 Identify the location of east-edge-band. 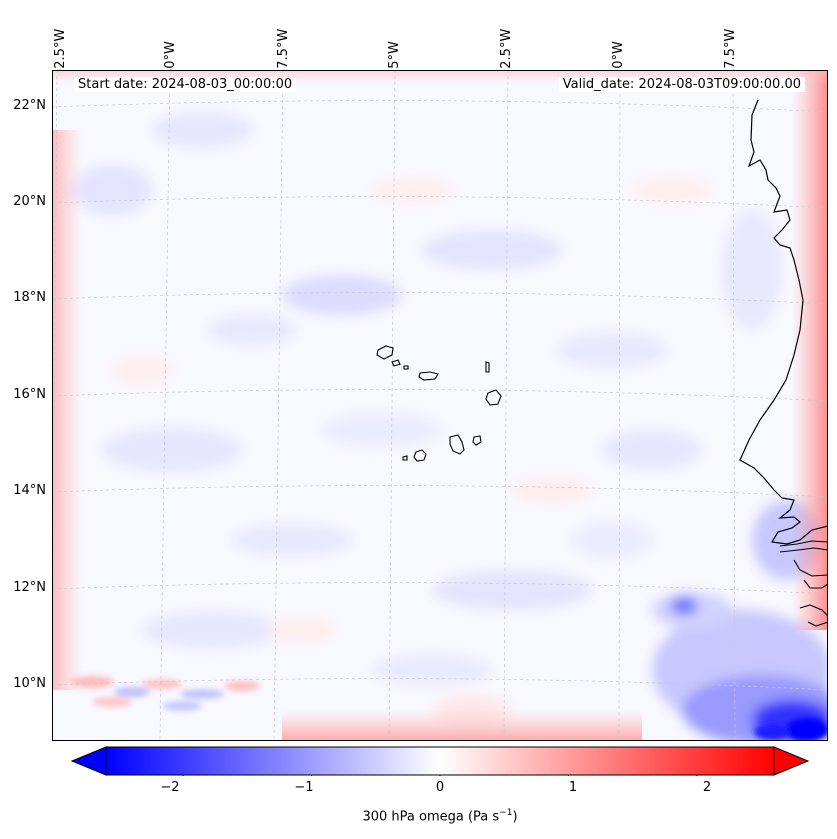
(810, 350).